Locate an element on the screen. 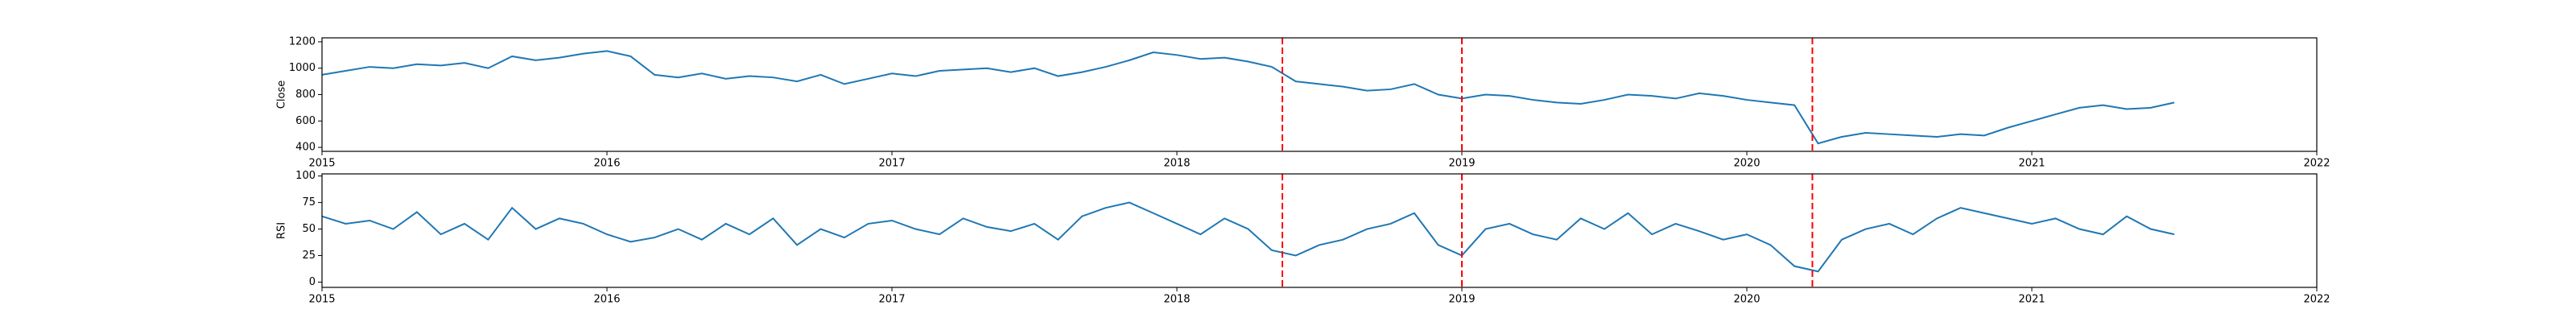 The image size is (2576, 322). y-tick-label: 400 is located at coordinates (305, 148).